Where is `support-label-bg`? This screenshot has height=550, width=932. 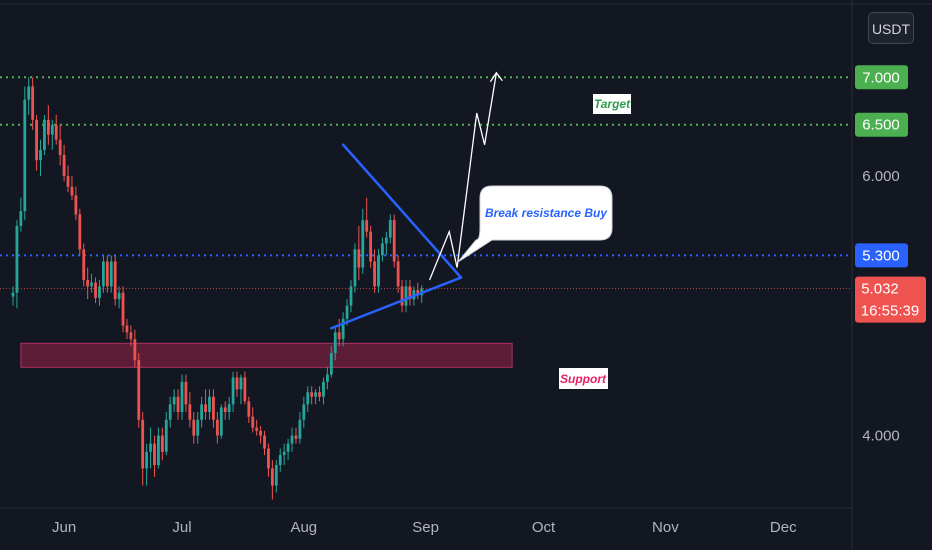 support-label-bg is located at coordinates (583, 378).